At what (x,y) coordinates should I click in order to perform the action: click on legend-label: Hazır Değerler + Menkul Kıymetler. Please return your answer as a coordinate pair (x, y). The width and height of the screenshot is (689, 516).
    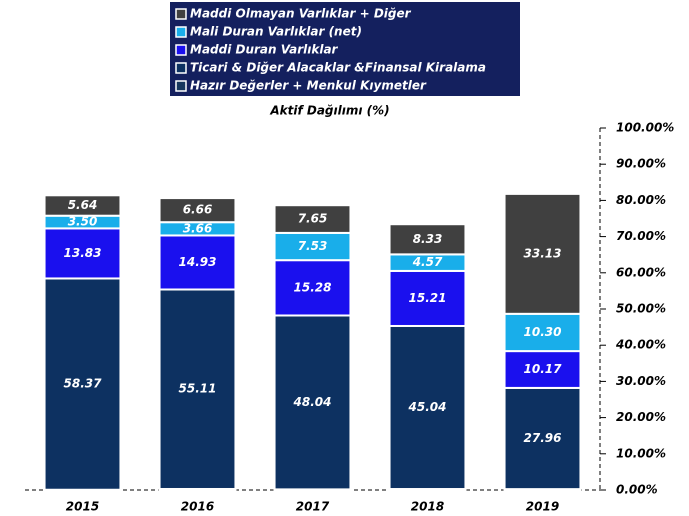
    Looking at the image, I should click on (308, 86).